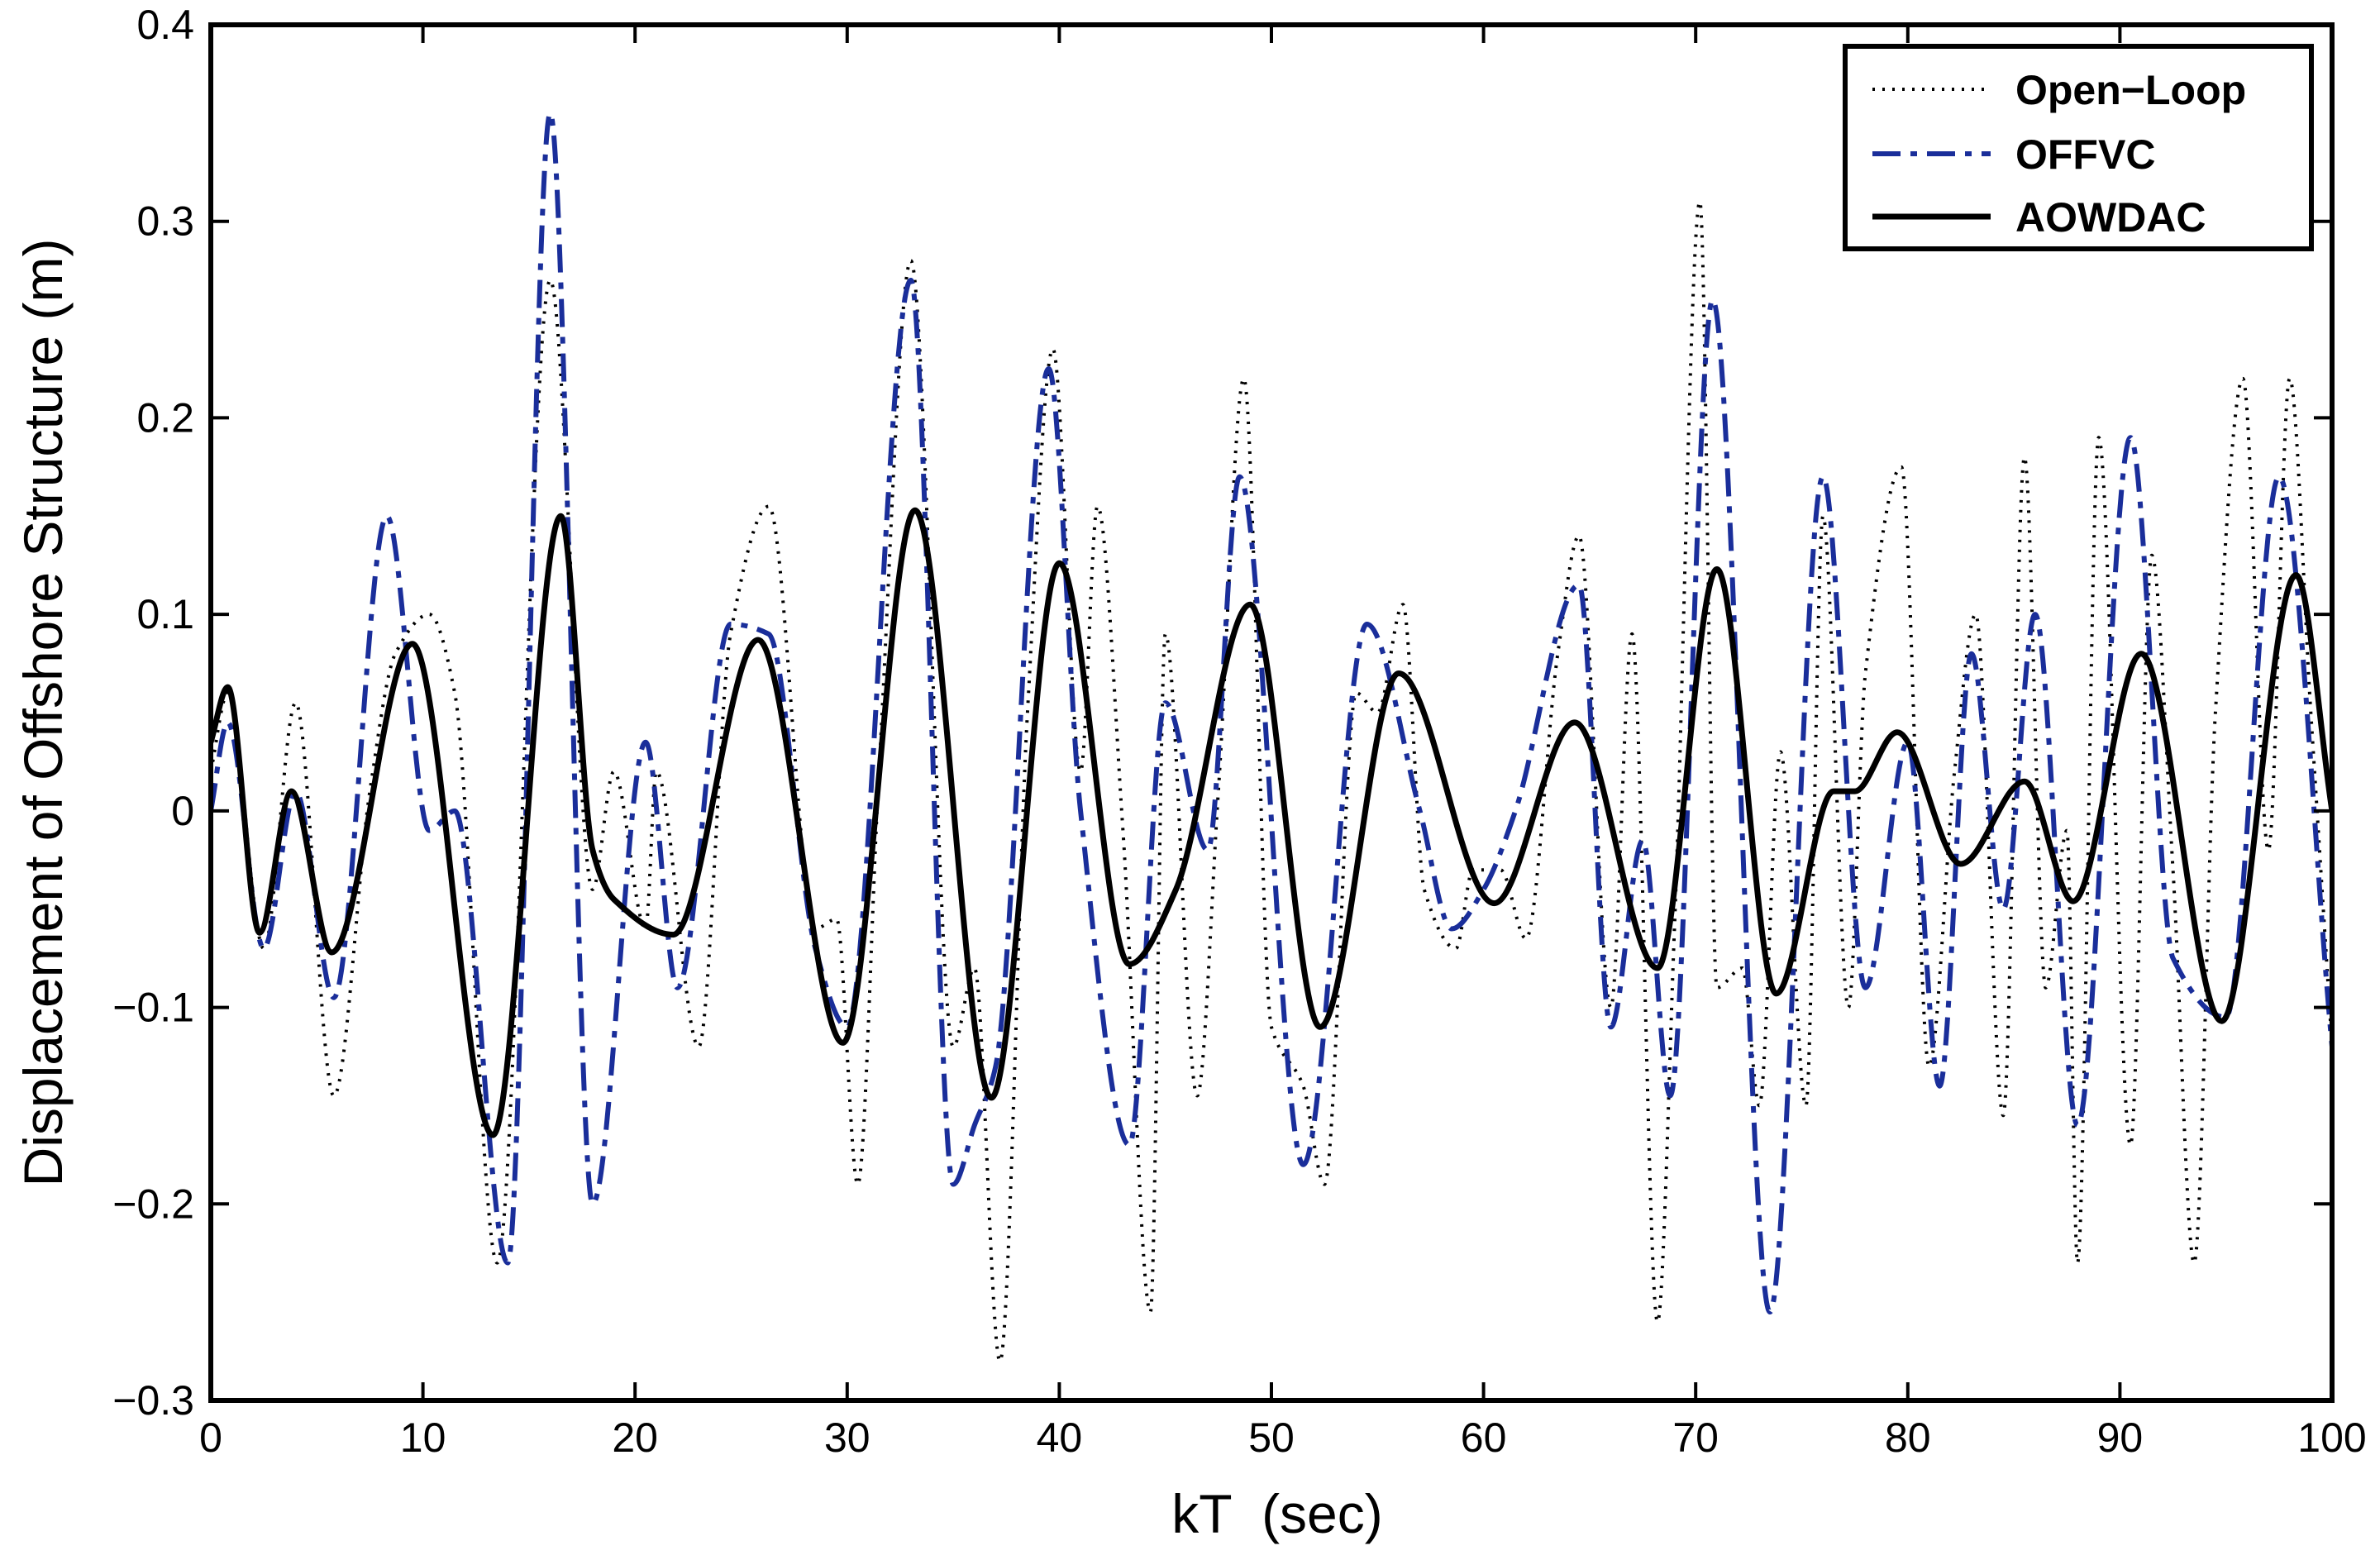  Describe the element at coordinates (423, 1437) in the screenshot. I see `x-tick-label: 10` at that location.